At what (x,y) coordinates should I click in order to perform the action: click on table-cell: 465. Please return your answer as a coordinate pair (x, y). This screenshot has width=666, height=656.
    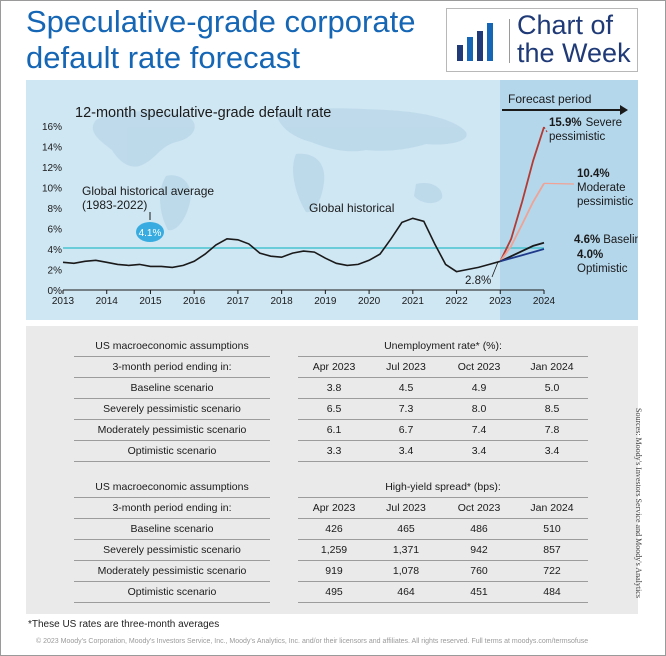
    Looking at the image, I should click on (406, 529).